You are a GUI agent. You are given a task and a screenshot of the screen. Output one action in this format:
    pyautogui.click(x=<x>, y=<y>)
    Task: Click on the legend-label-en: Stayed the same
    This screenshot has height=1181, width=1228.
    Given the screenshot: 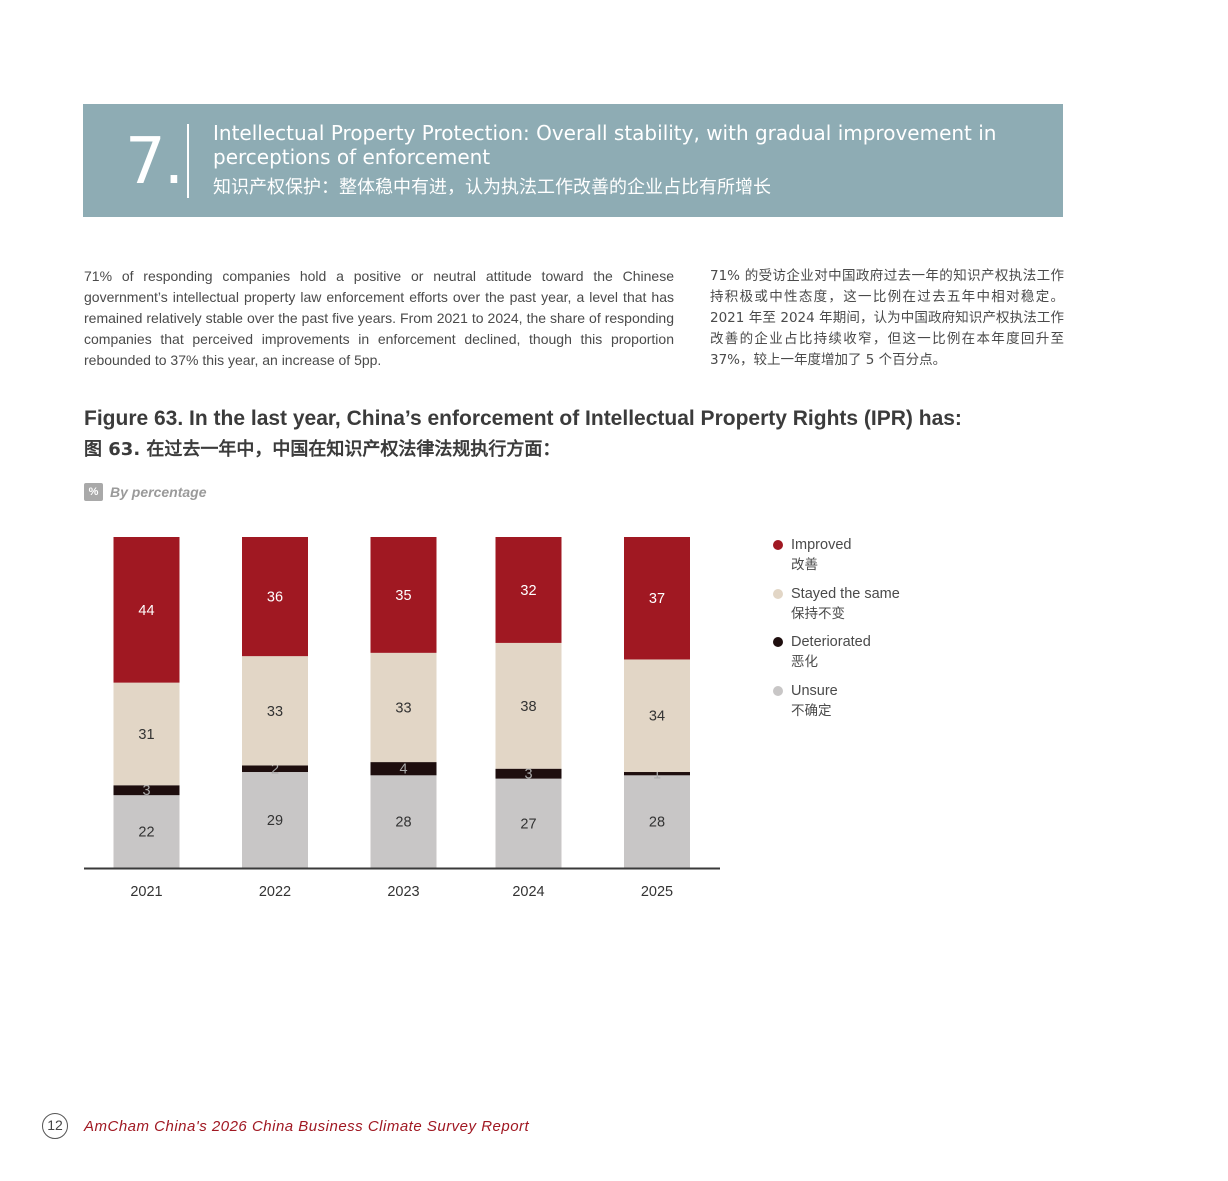 What is the action you would take?
    pyautogui.click(x=845, y=593)
    